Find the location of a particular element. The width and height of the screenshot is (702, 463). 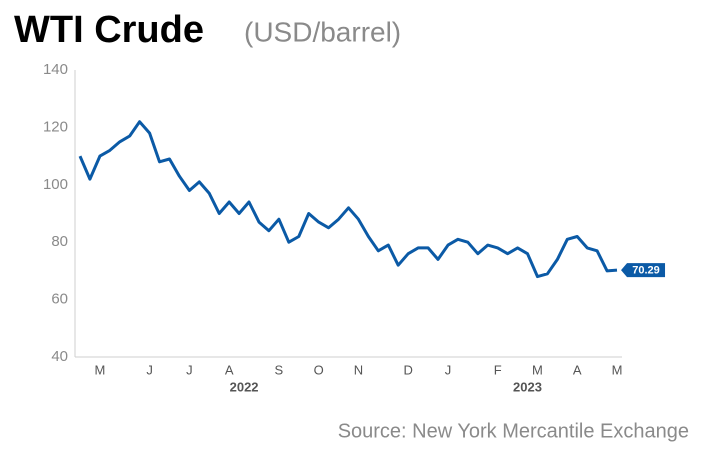

end-label-box is located at coordinates (643, 270).